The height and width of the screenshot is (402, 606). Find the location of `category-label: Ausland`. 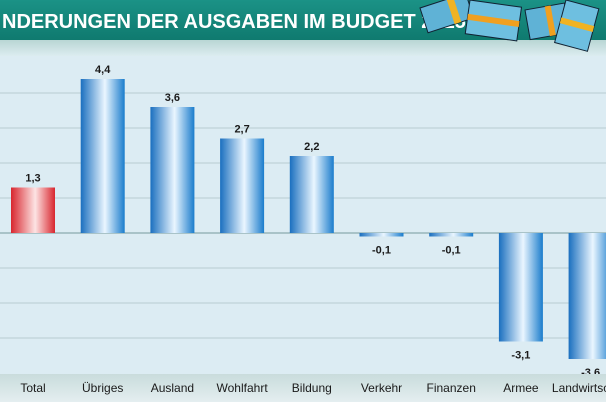

category-label: Ausland is located at coordinates (172, 388).